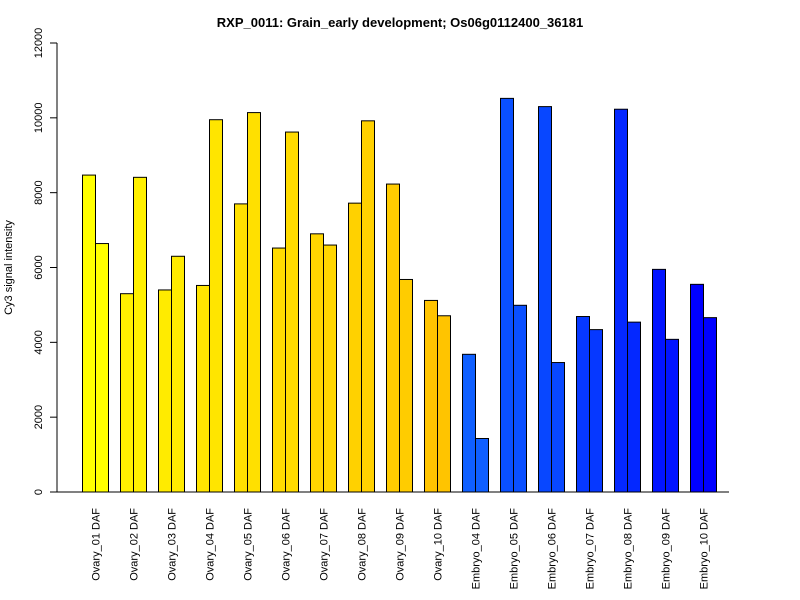  I want to click on y-tick-label: 6000, so click(39, 267).